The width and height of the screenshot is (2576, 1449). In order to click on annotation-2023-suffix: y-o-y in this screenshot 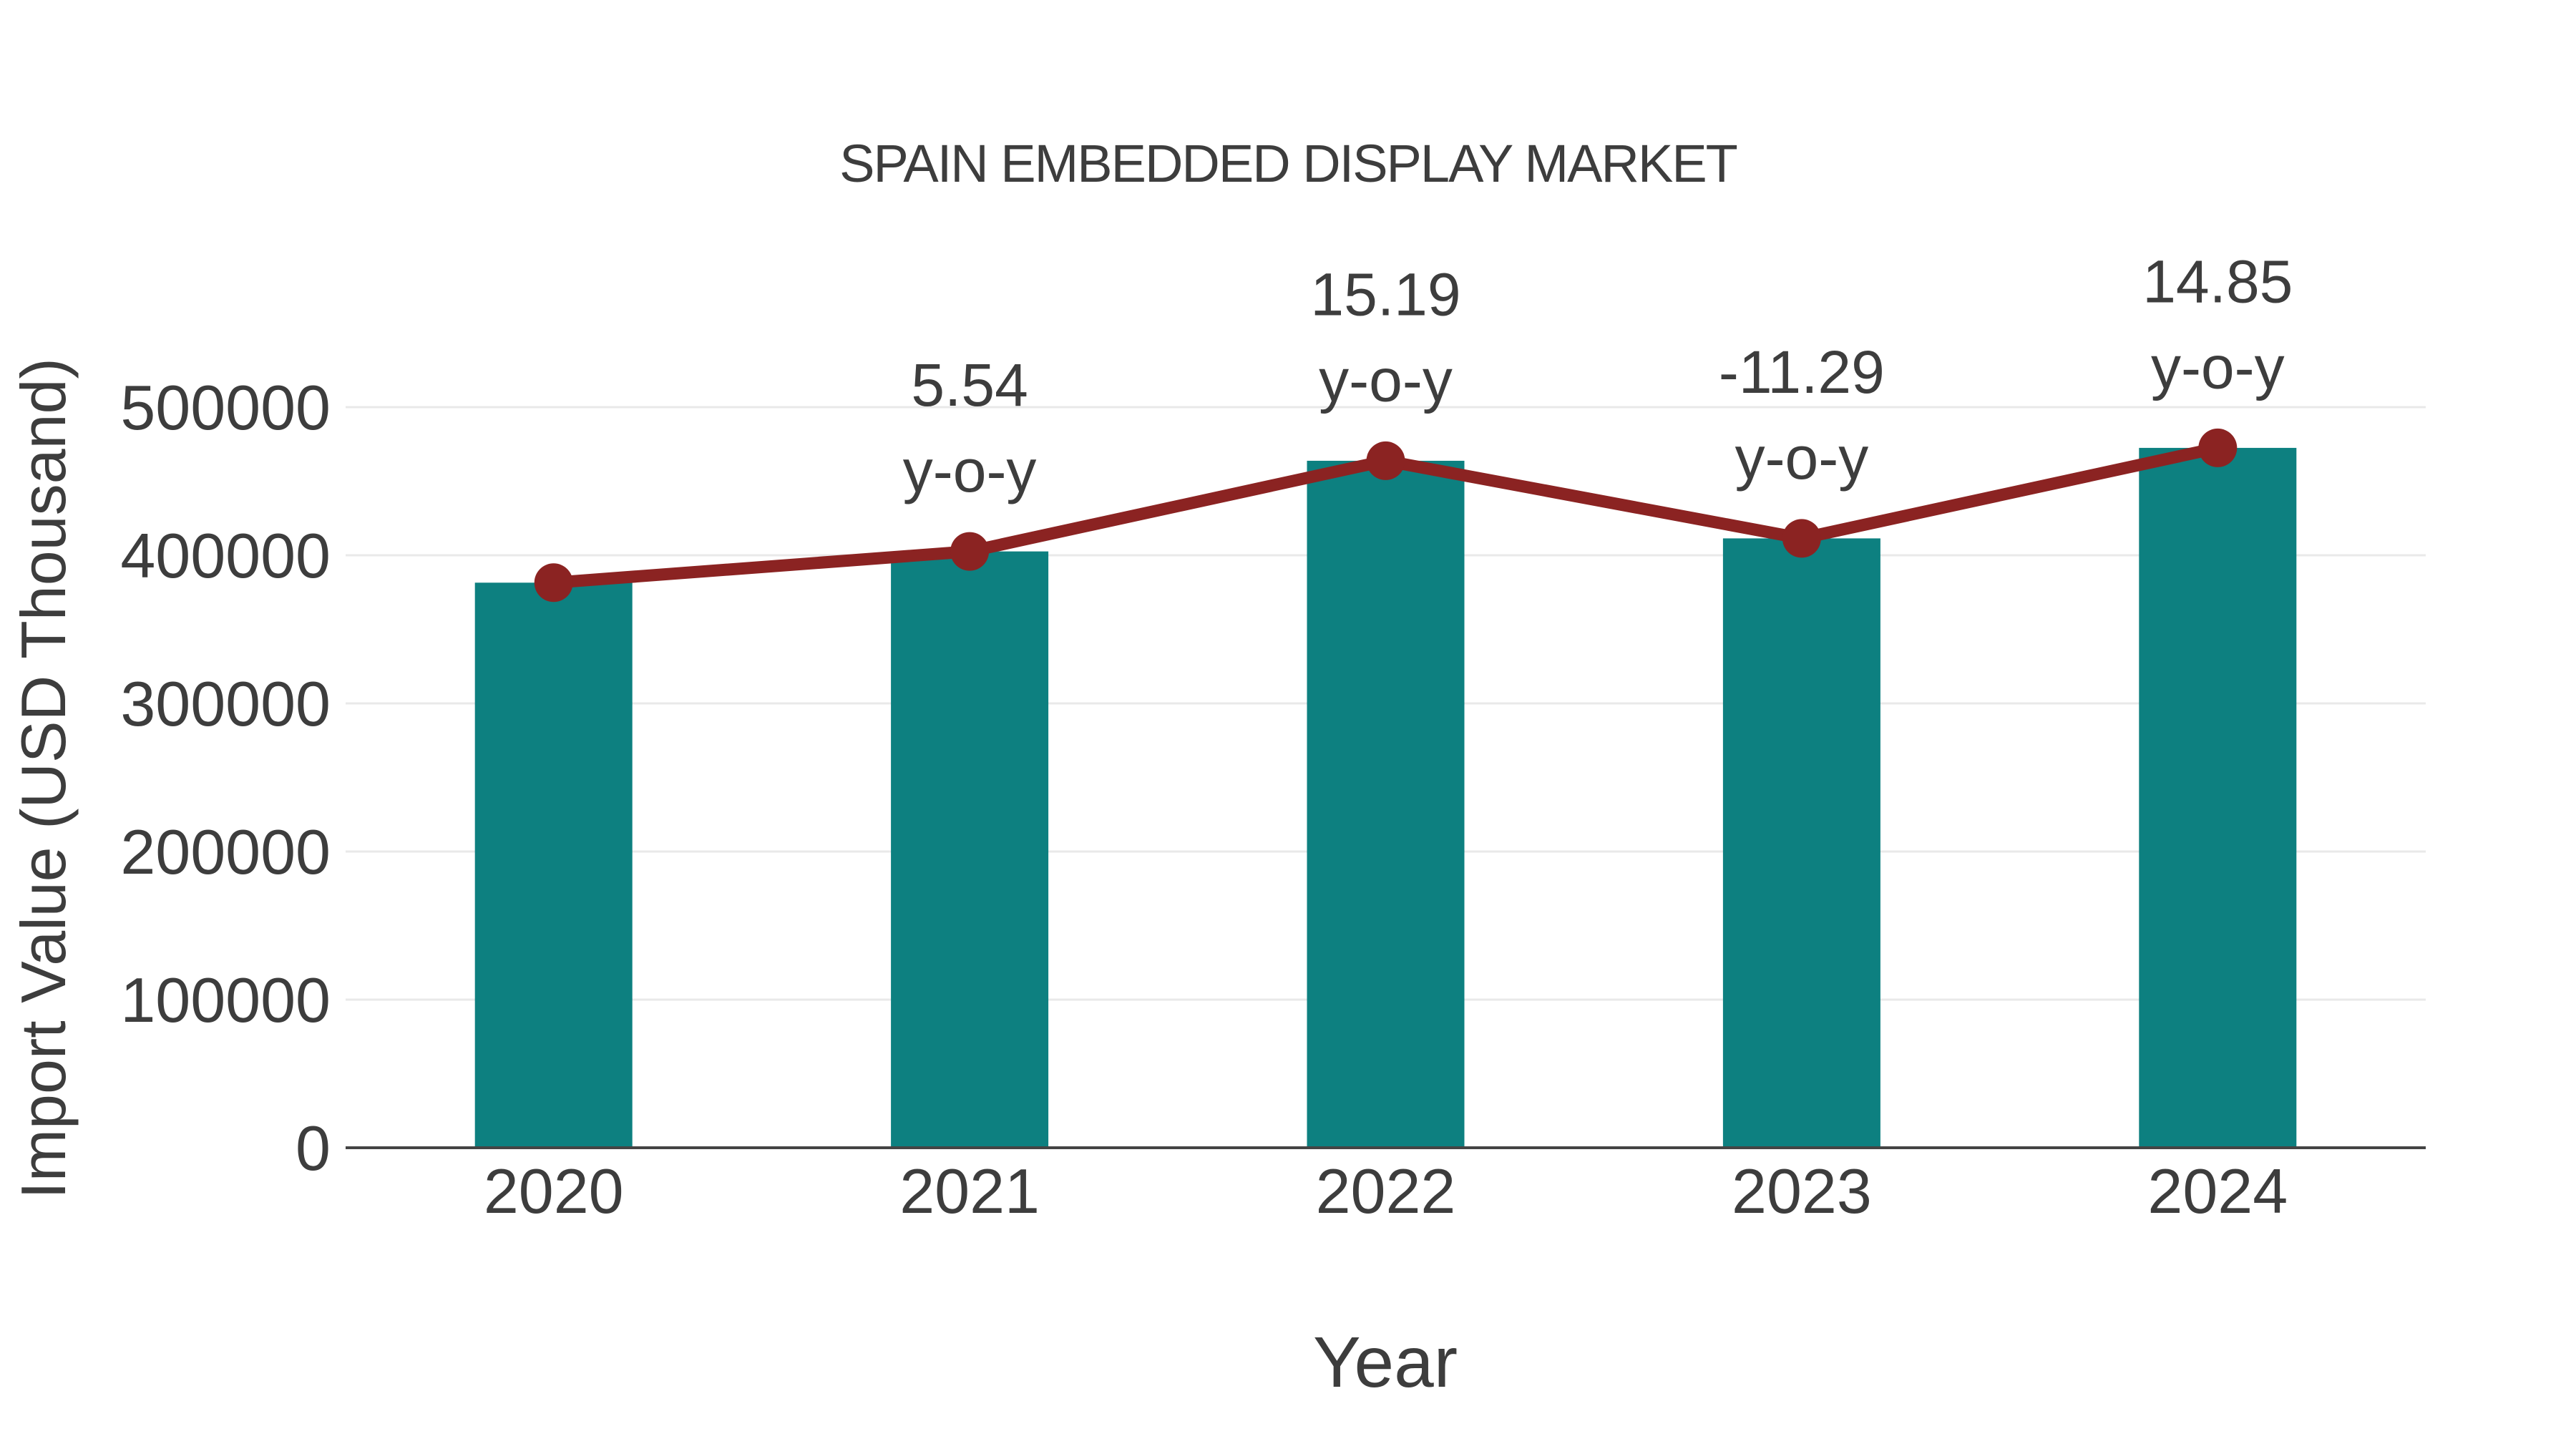, I will do `click(1802, 458)`.